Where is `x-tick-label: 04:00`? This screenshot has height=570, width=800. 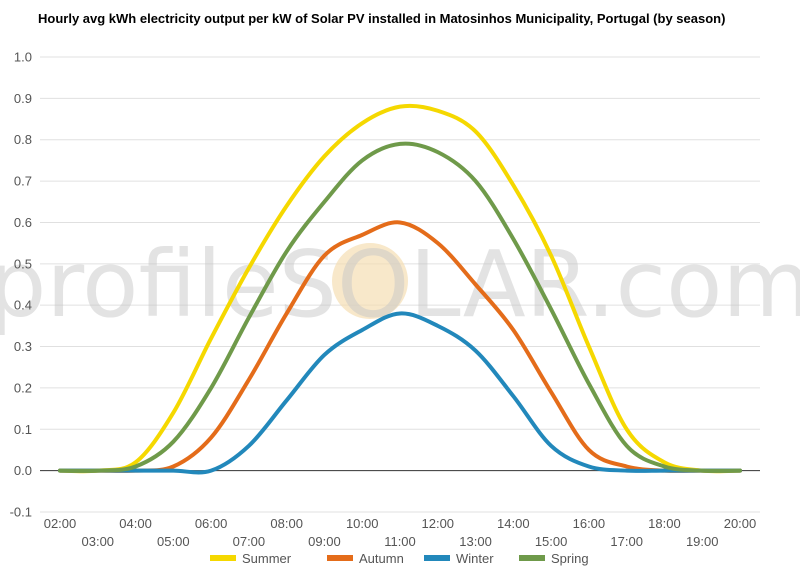 x-tick-label: 04:00 is located at coordinates (135, 523).